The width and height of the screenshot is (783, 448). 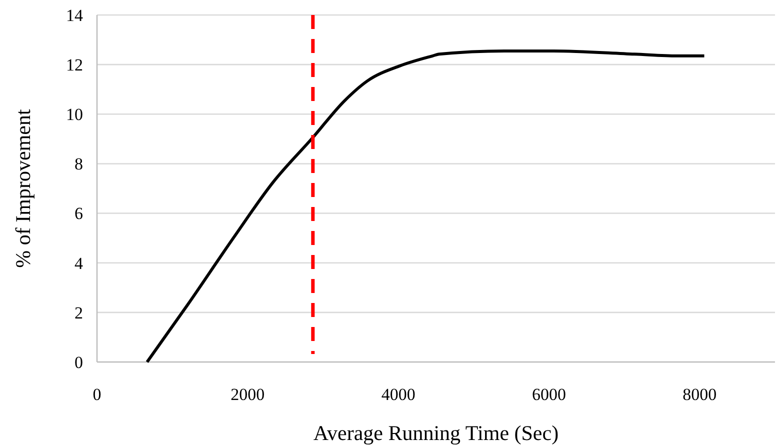 What do you see at coordinates (23, 188) in the screenshot?
I see `y-axis-title: % of Improvement` at bounding box center [23, 188].